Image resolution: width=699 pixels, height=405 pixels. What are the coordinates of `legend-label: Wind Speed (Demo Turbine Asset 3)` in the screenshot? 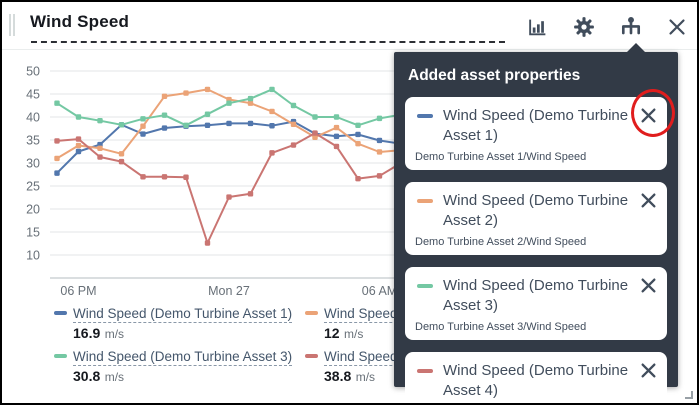 It's located at (183, 357).